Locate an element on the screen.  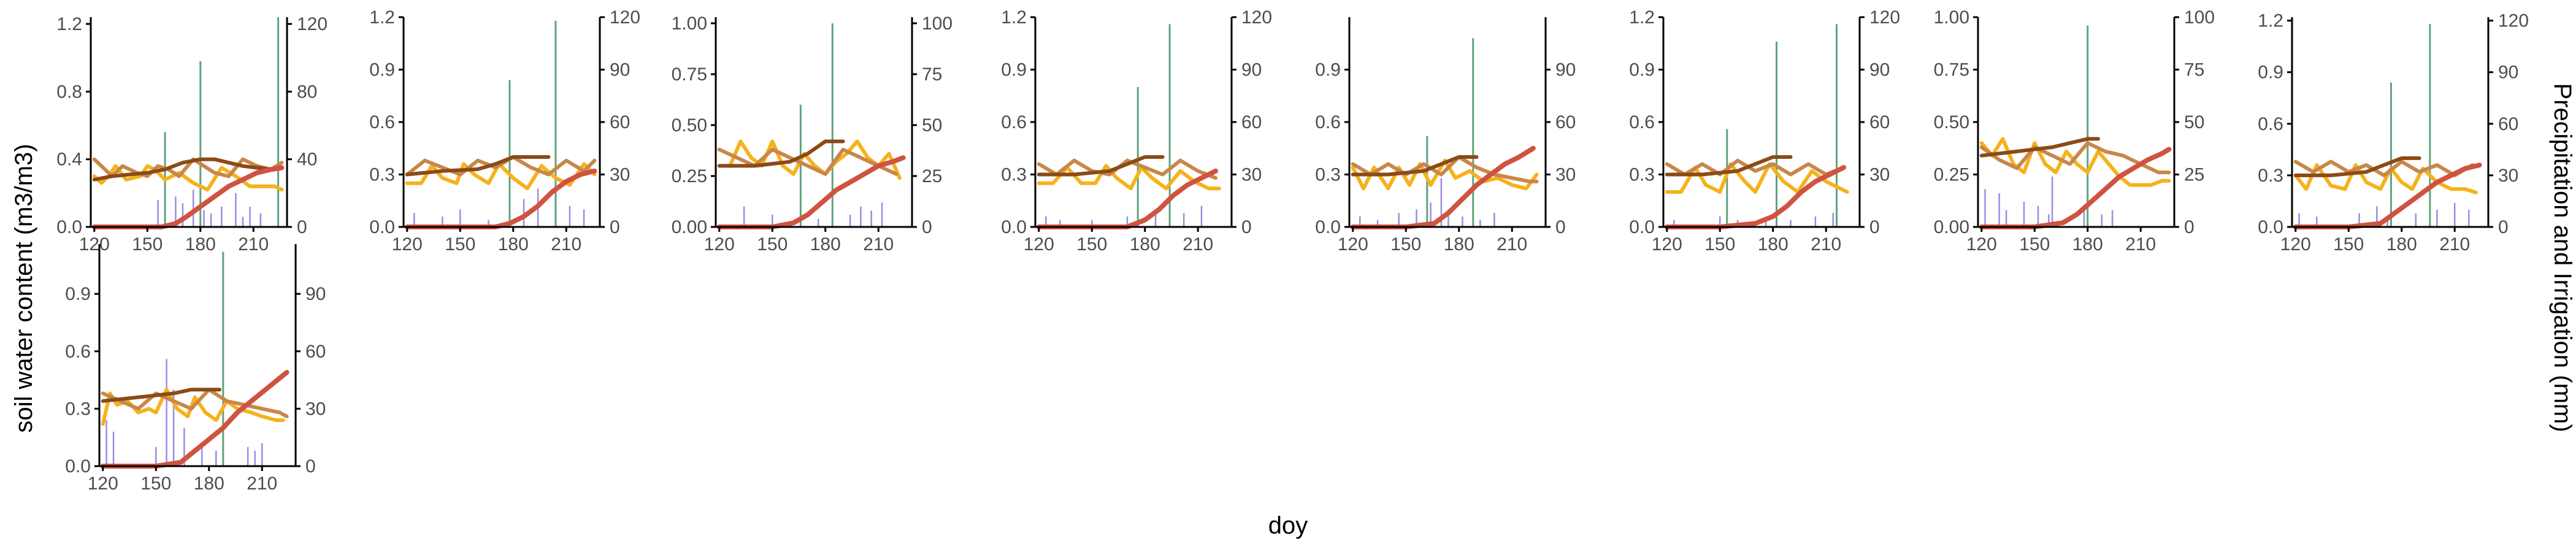
y-tick-label: 0.8 is located at coordinates (69, 92).